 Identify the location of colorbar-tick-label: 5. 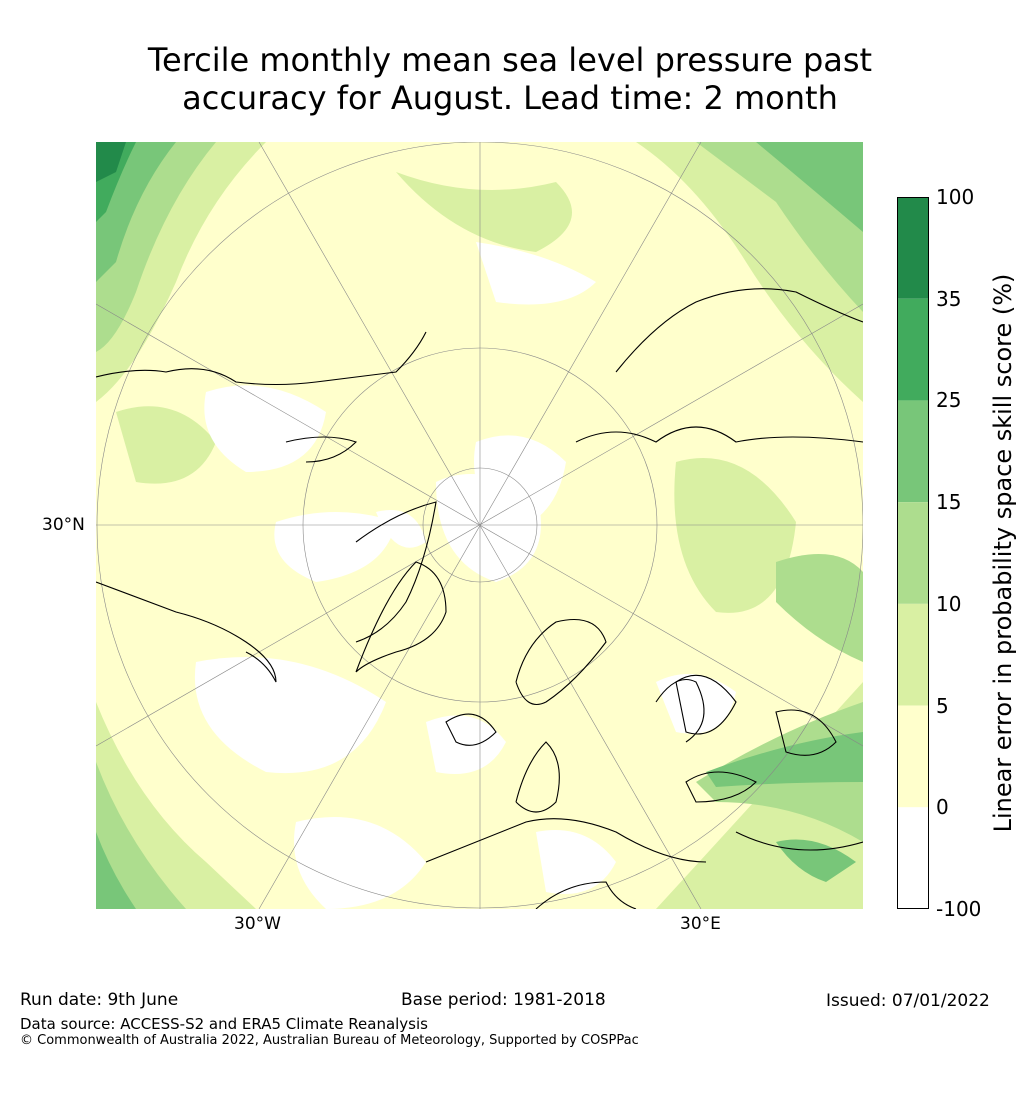
(942, 705).